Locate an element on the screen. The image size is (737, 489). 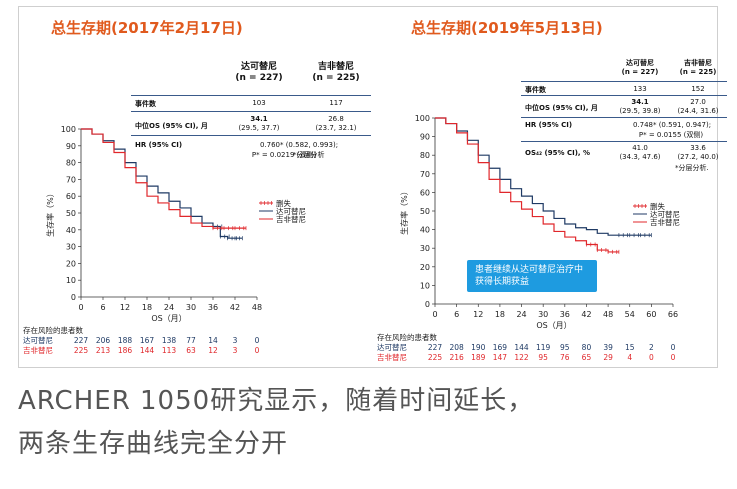
risk-row-label: 达可替尼 is located at coordinates (392, 347).